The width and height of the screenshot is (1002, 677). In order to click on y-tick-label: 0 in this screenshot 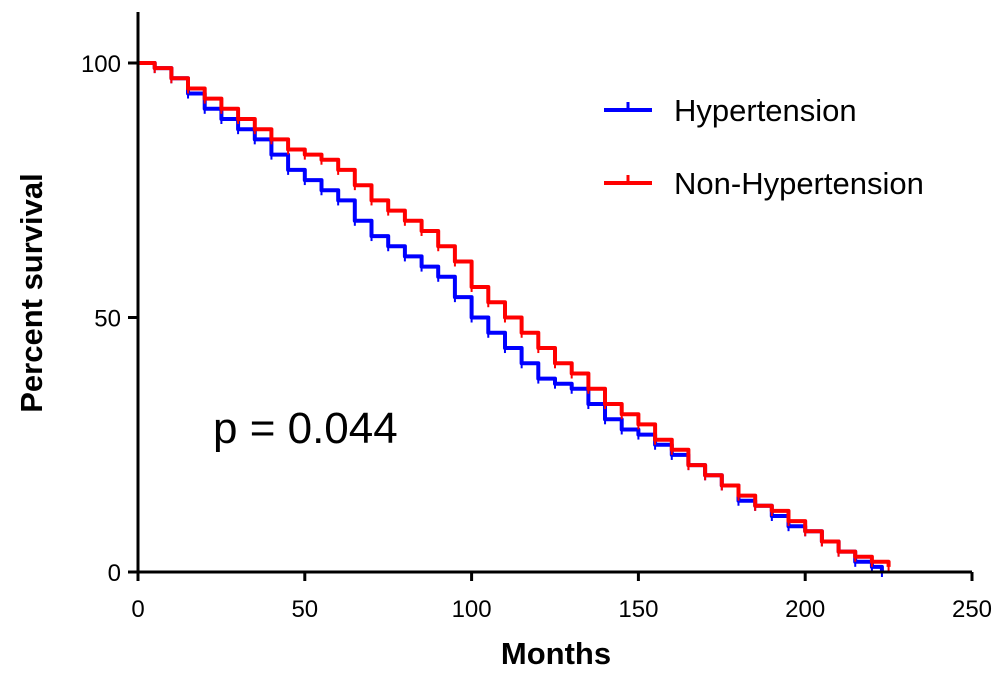, I will do `click(114, 573)`.